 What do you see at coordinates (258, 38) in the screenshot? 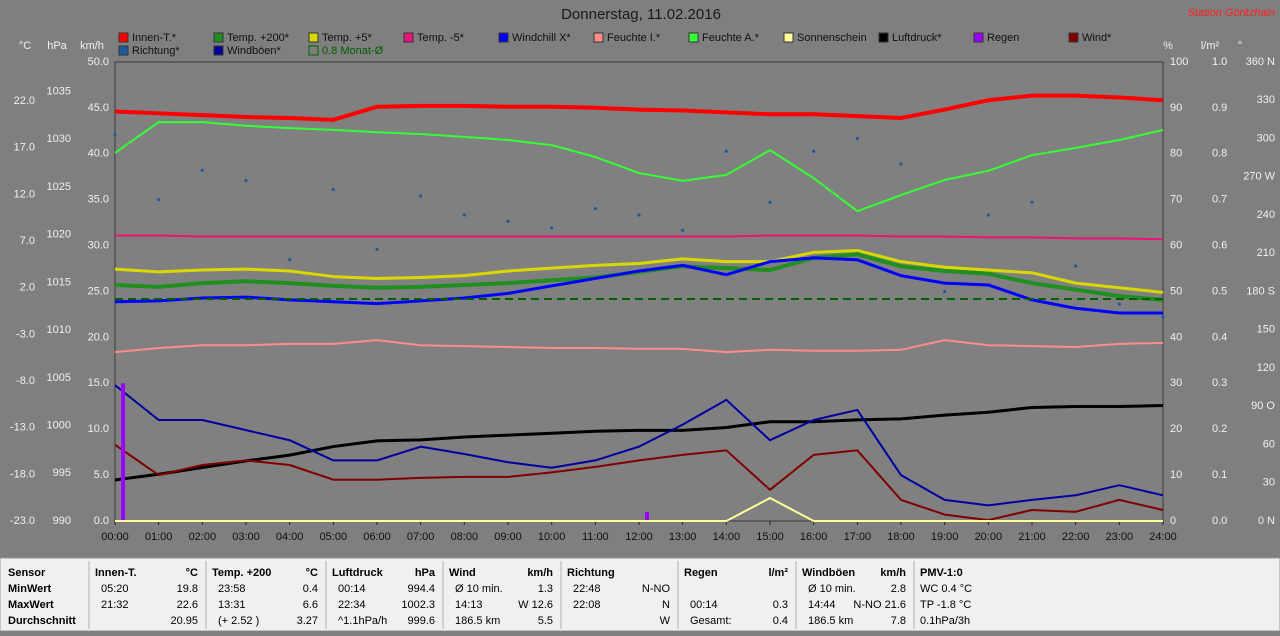
I see `legend-label: Temp. +200*` at bounding box center [258, 38].